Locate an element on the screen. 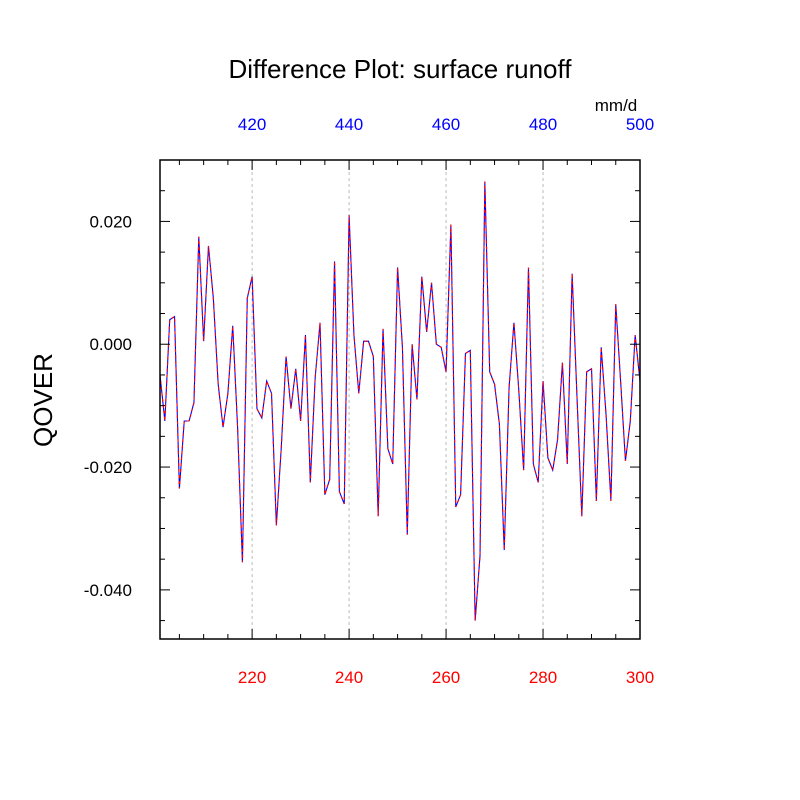  y-tick-label: -0.020 is located at coordinates (108, 467).